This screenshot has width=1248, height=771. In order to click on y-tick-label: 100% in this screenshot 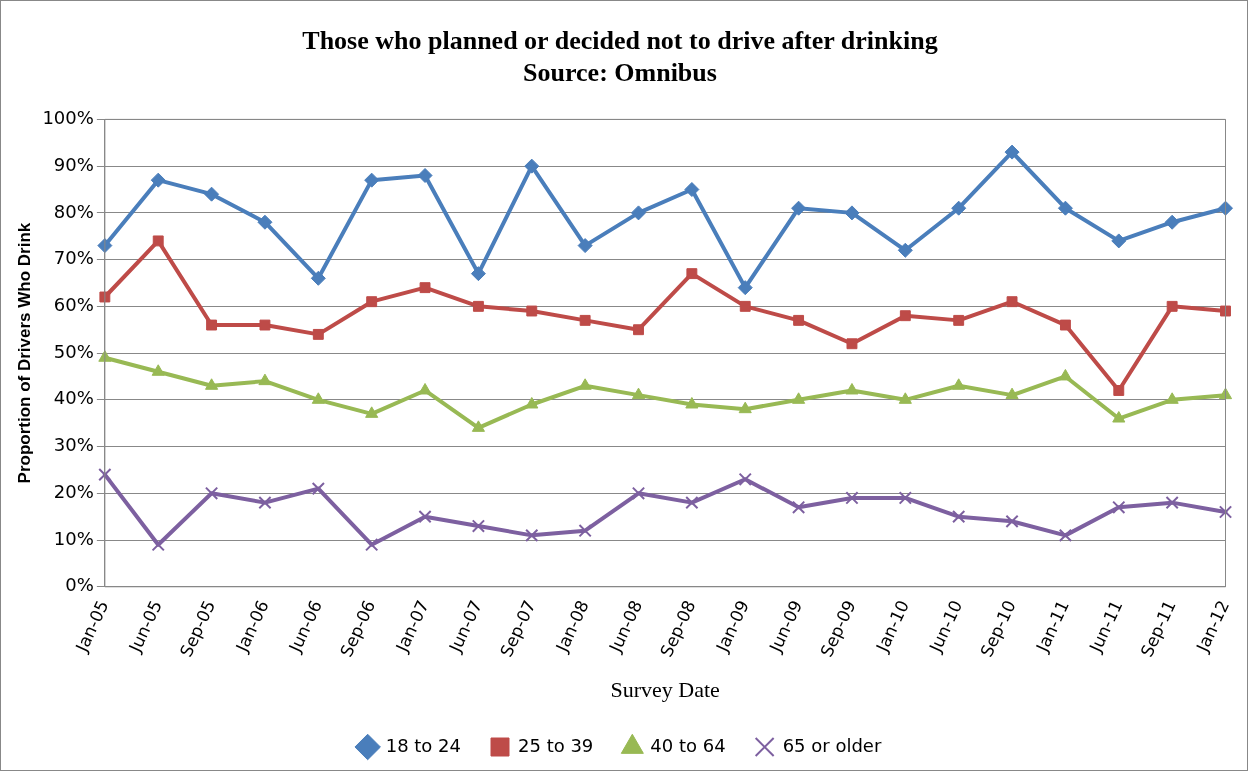, I will do `click(68, 118)`.